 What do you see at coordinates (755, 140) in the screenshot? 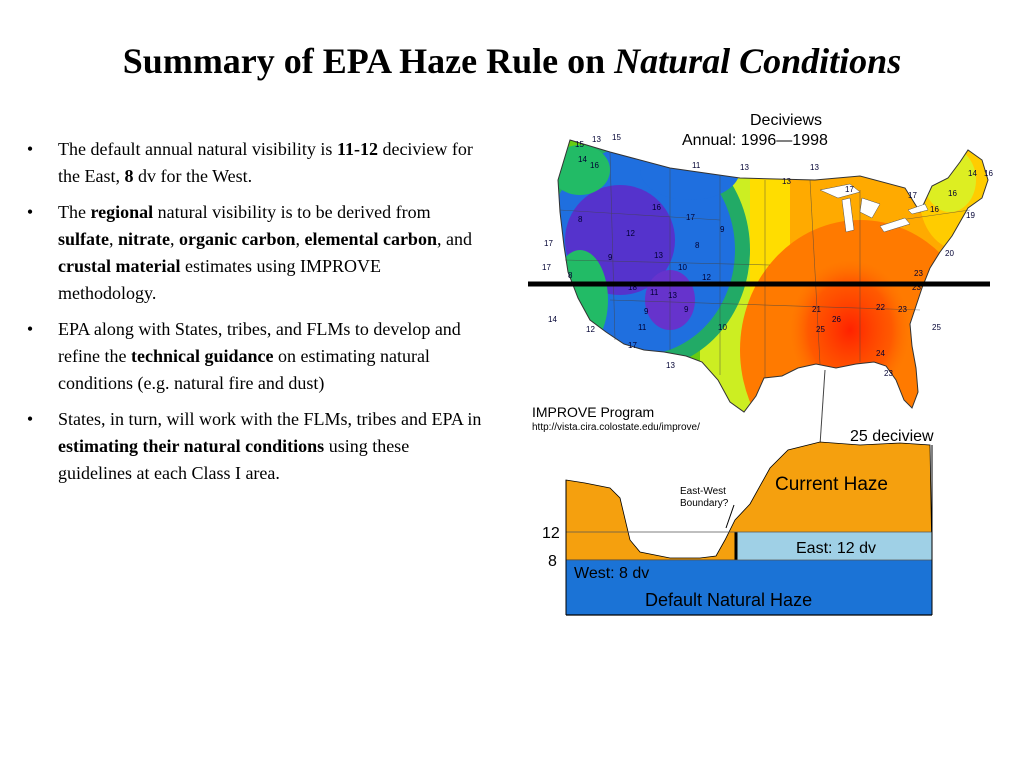
I see `map-subtitle: Annual: 1996—1998` at bounding box center [755, 140].